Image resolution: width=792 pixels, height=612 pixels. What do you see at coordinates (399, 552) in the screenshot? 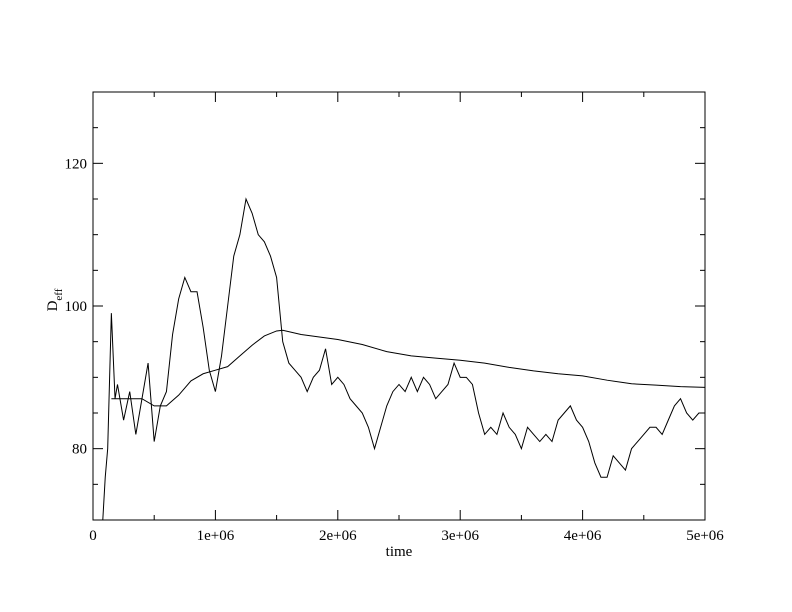
I see `x-axis-label: time` at bounding box center [399, 552].